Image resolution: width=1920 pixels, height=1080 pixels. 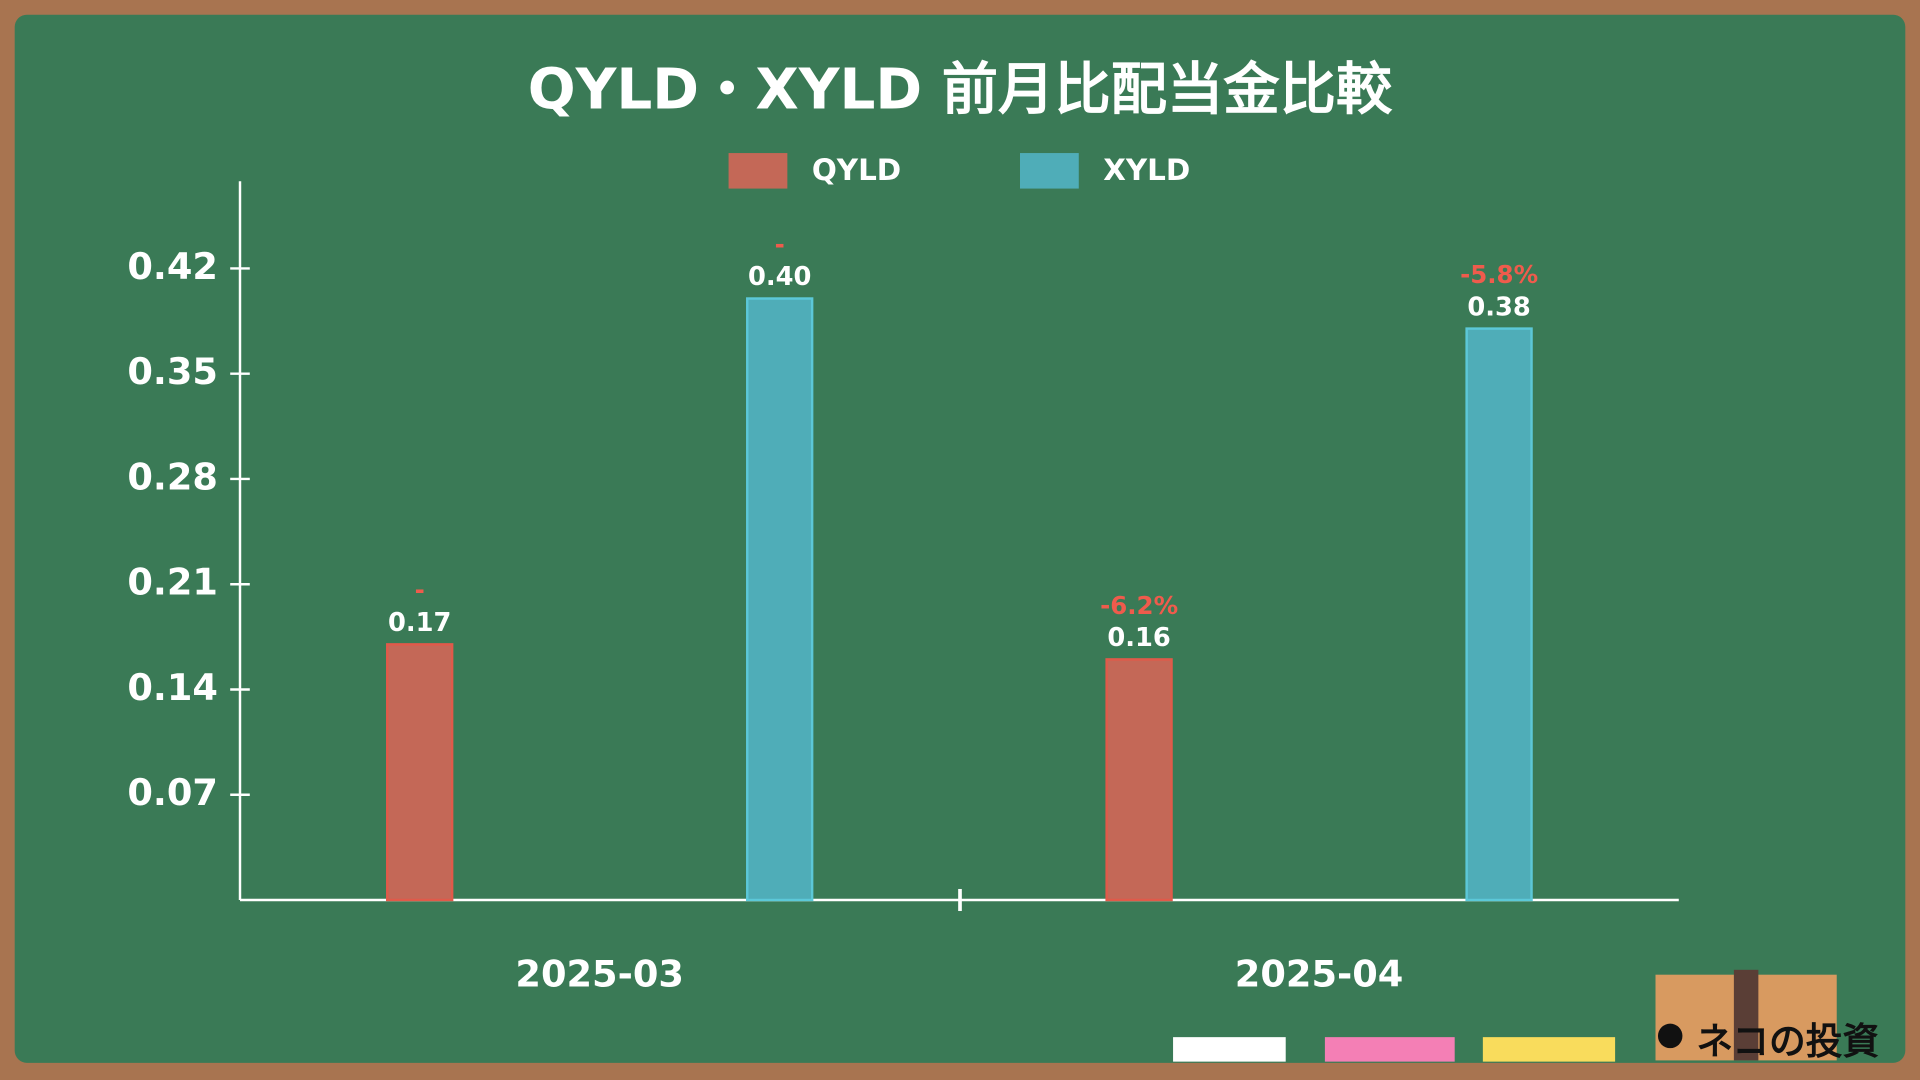 What do you see at coordinates (1389, 1049) in the screenshot?
I see `chalk-pink` at bounding box center [1389, 1049].